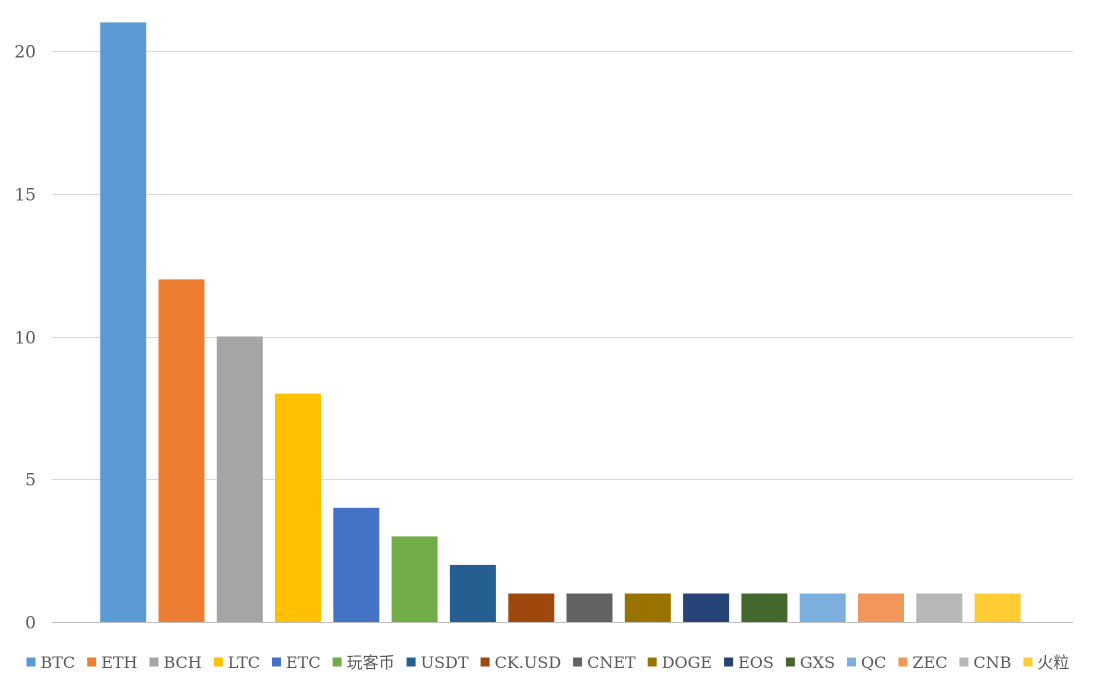 This screenshot has height=691, width=1096. Describe the element at coordinates (992, 662) in the screenshot. I see `legend-label: CNB` at that location.